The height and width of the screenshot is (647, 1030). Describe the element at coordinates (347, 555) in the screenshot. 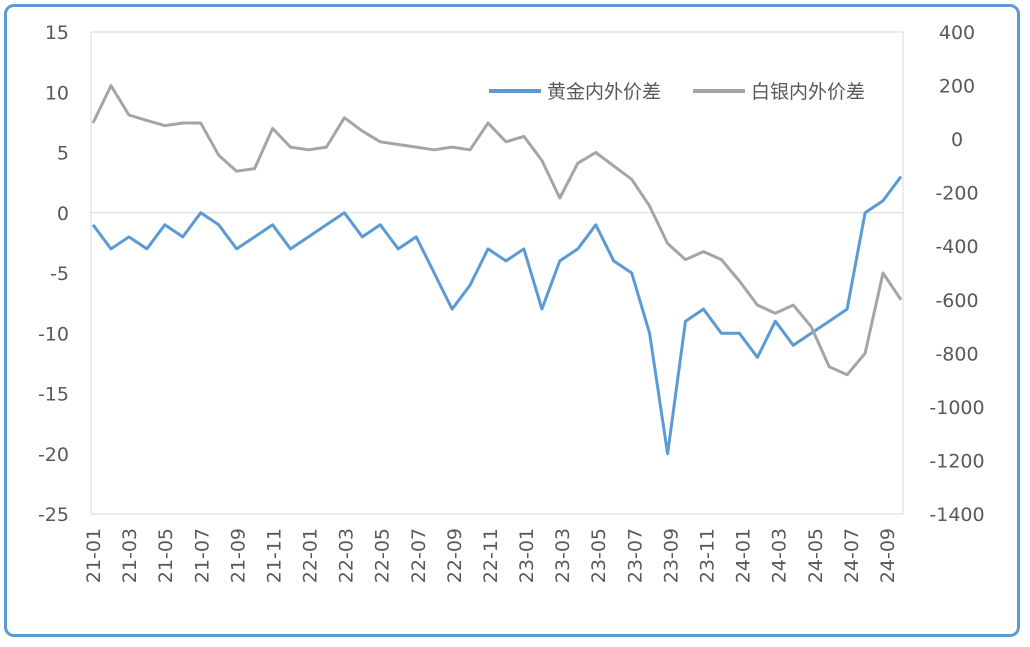

I see `x-tick-label: 22-03` at that location.